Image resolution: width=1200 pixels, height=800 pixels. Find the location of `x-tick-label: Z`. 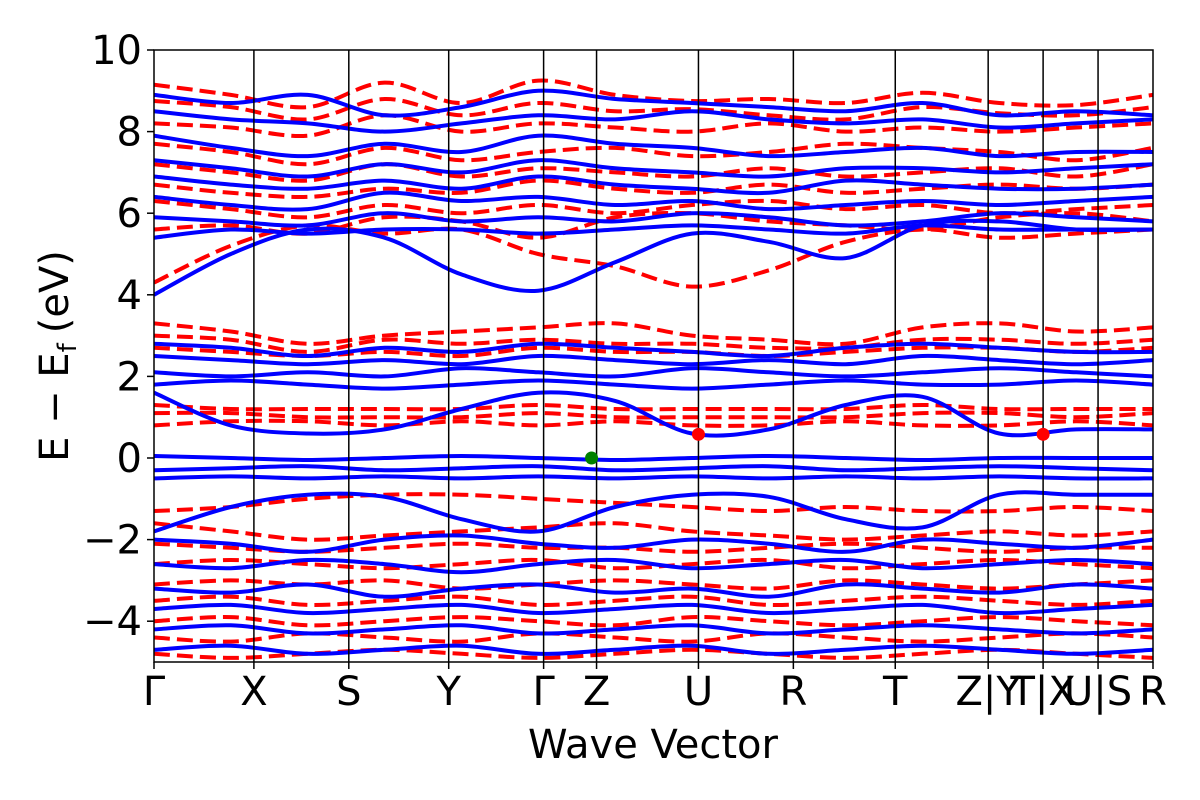

x-tick-label: Z is located at coordinates (596, 692).